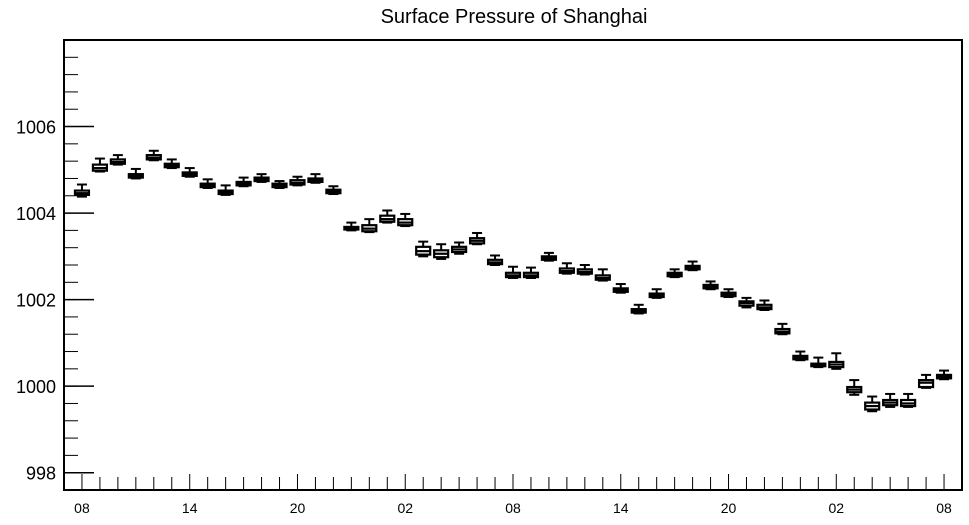 This screenshot has width=969, height=525. I want to click on y-tick-label: 1004, so click(36, 214).